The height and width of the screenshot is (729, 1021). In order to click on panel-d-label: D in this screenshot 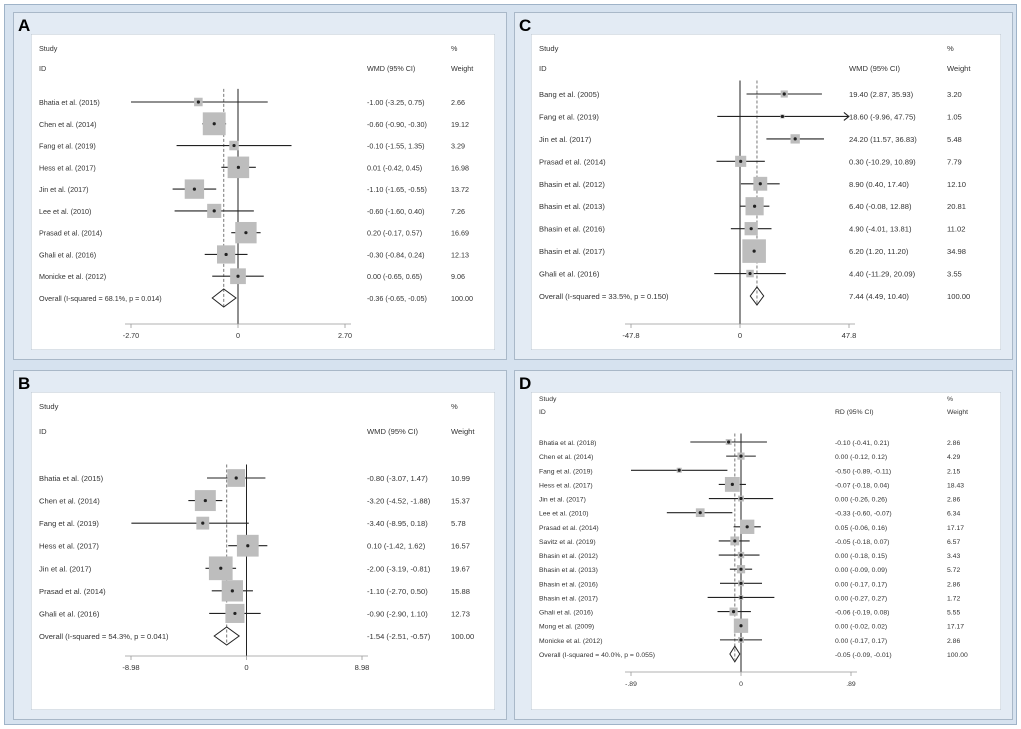, I will do `click(525, 383)`.